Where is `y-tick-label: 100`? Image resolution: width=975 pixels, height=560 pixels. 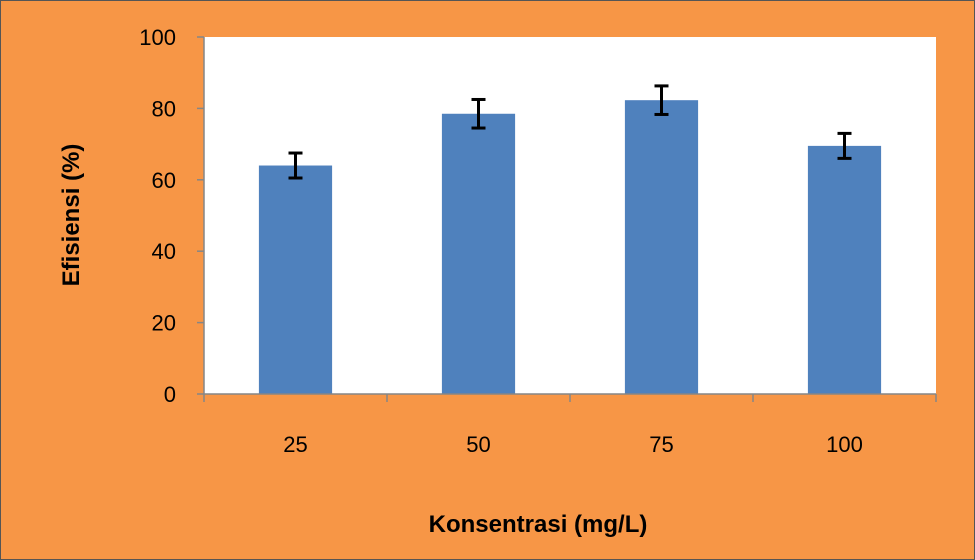
y-tick-label: 100 is located at coordinates (157, 37).